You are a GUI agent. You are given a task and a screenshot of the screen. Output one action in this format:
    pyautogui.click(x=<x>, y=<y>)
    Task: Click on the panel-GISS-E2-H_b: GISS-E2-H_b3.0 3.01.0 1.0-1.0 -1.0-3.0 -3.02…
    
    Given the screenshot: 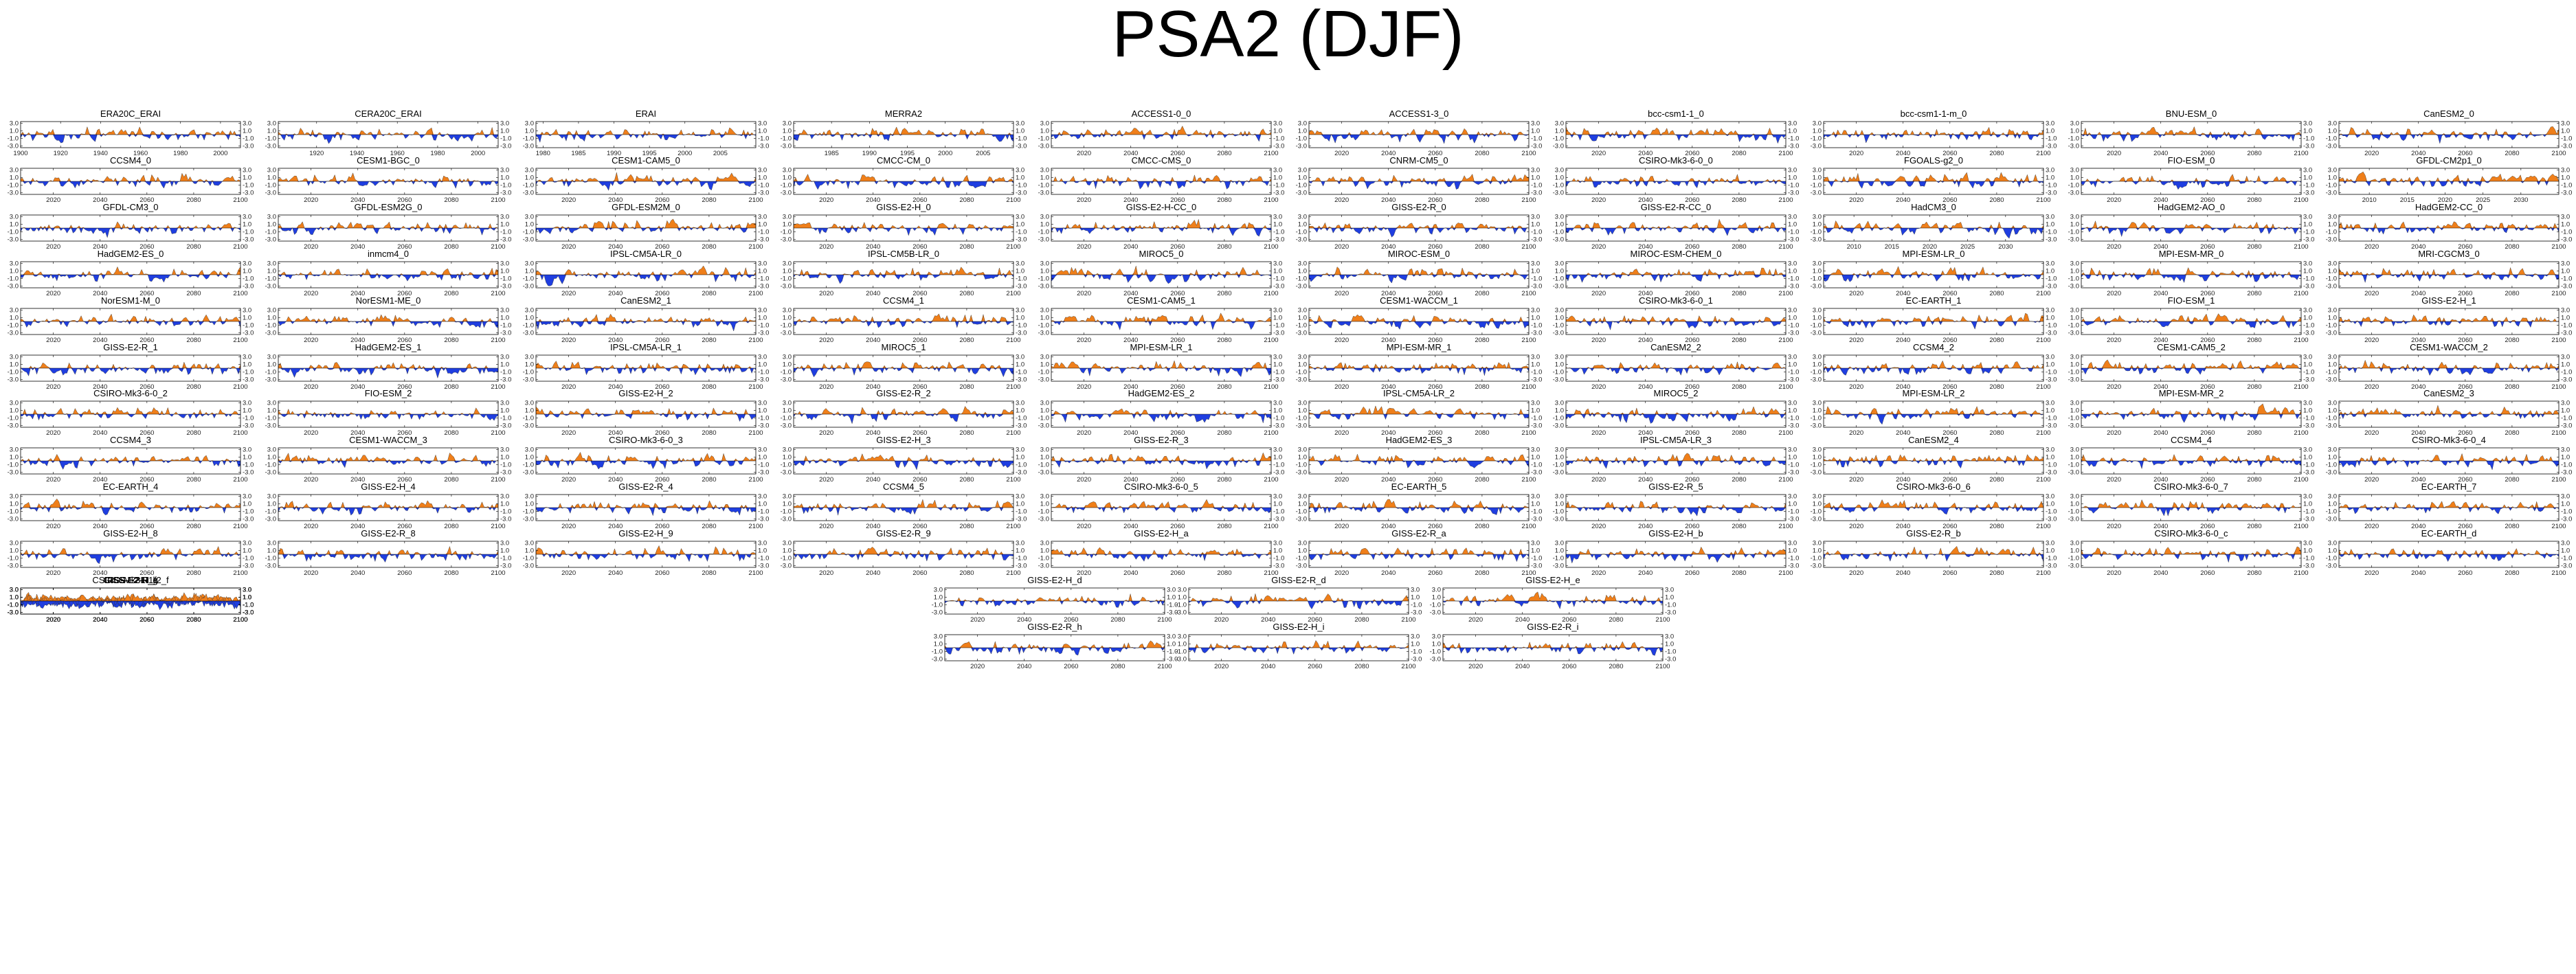 What is the action you would take?
    pyautogui.click(x=1676, y=552)
    